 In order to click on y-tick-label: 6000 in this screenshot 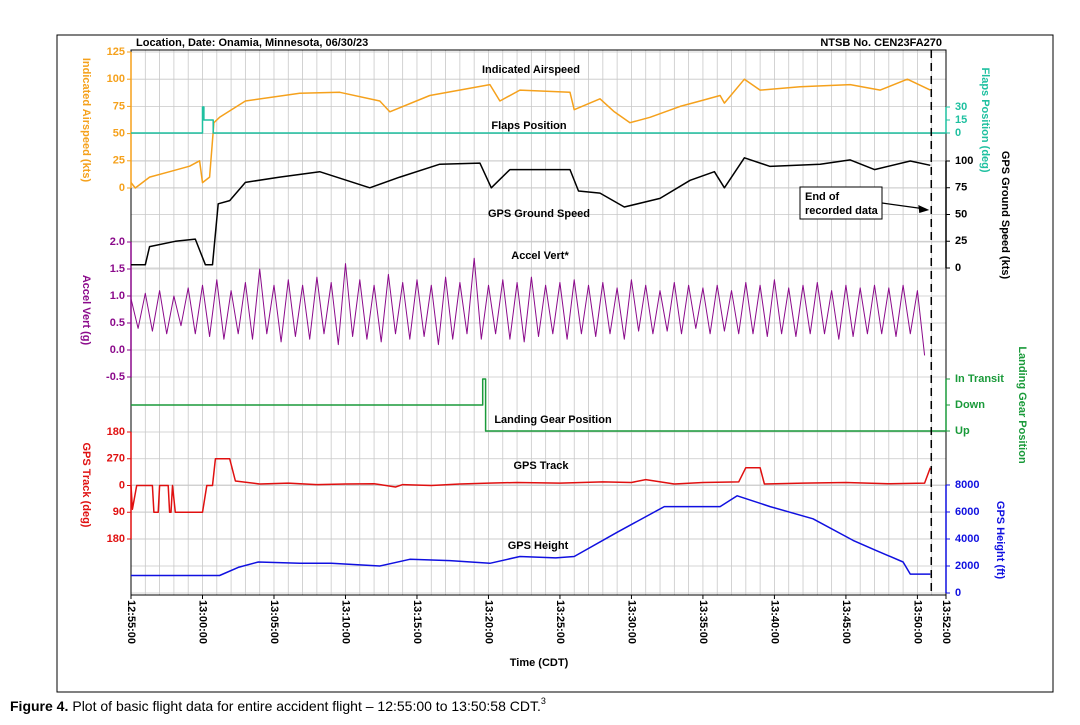, I will do `click(967, 512)`.